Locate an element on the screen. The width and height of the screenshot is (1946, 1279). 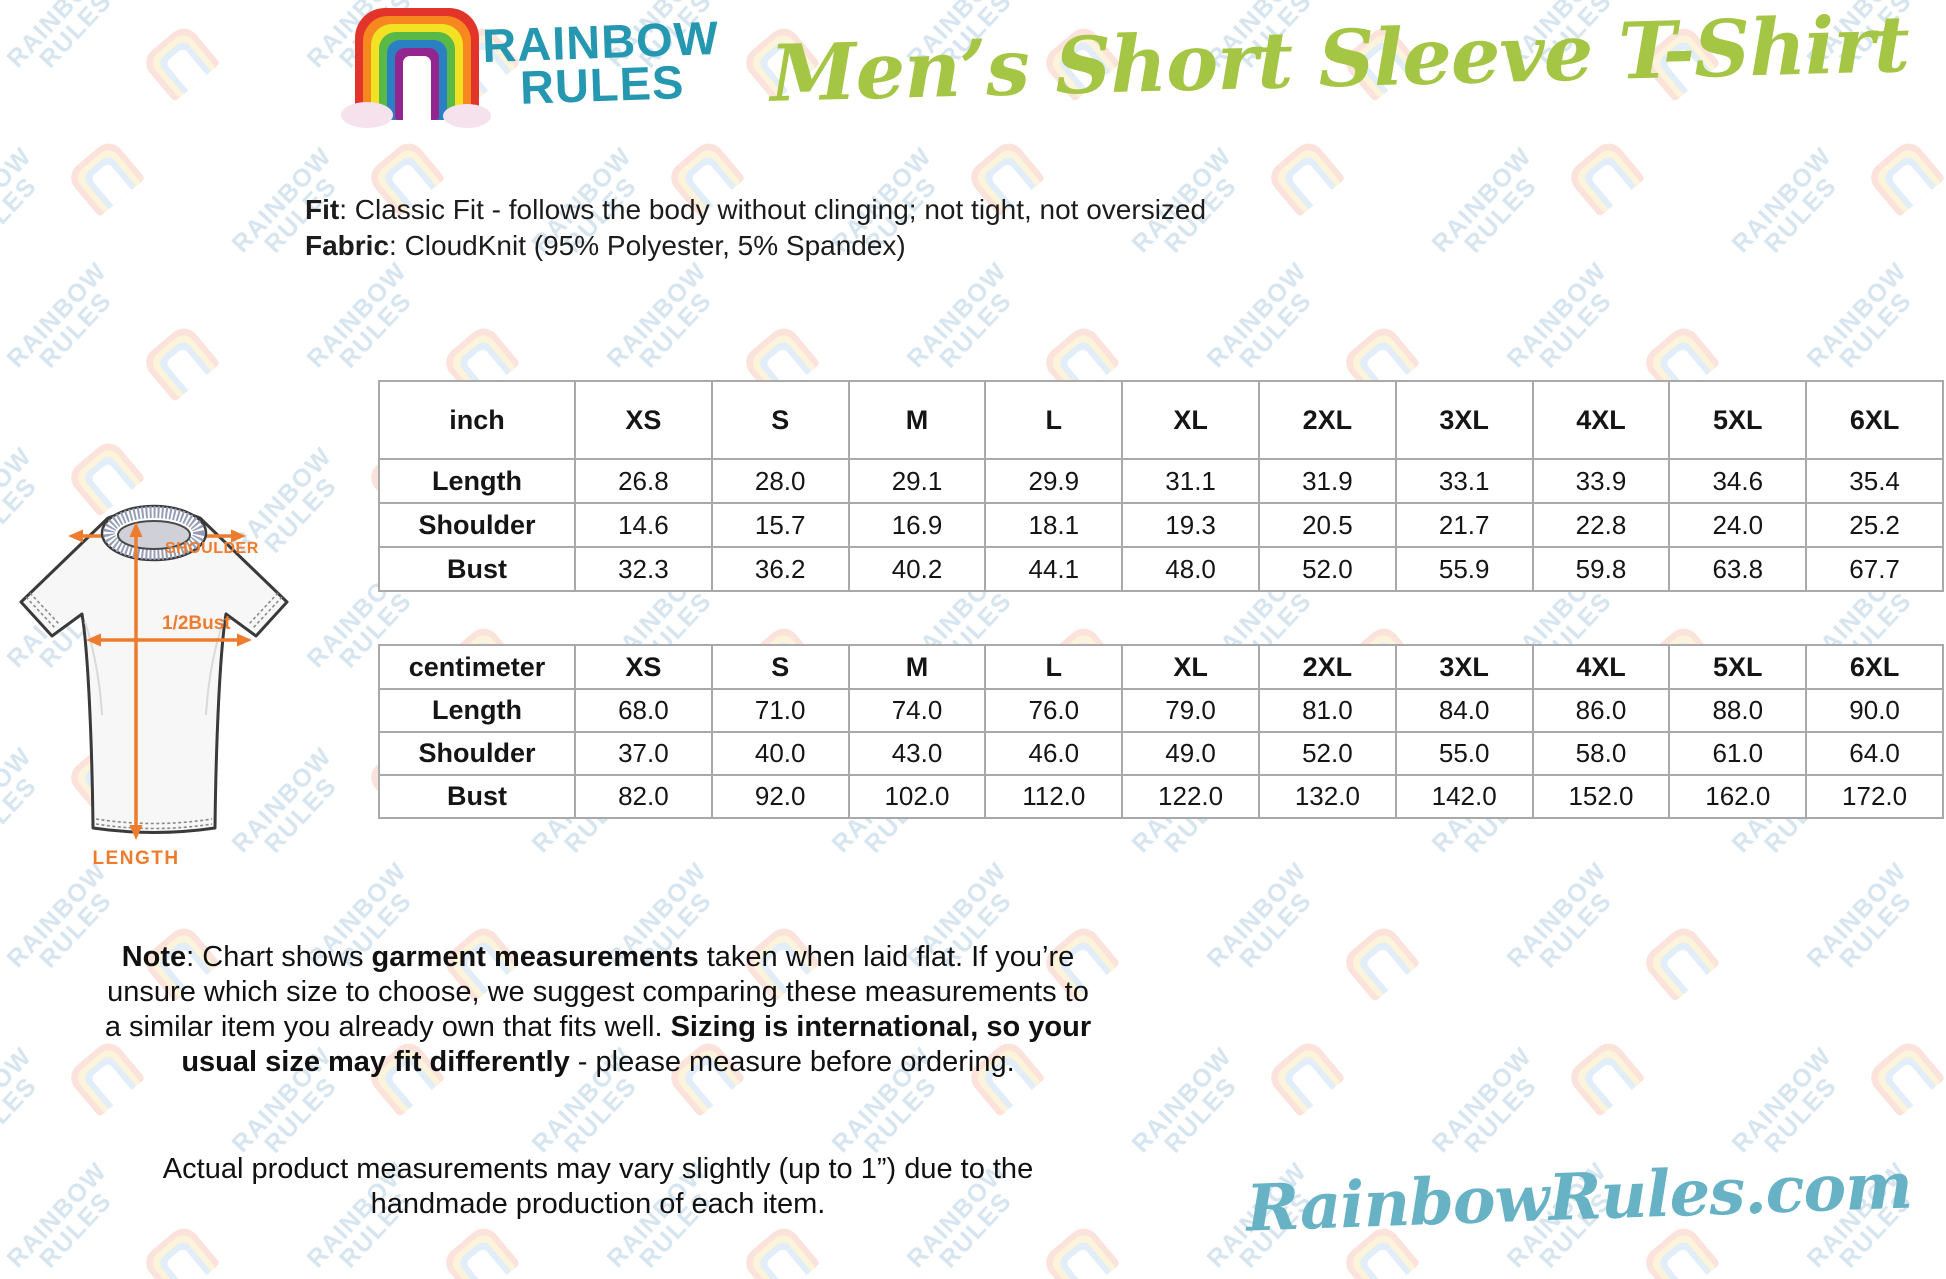
measurement-cell: 37.0 is located at coordinates (643, 753).